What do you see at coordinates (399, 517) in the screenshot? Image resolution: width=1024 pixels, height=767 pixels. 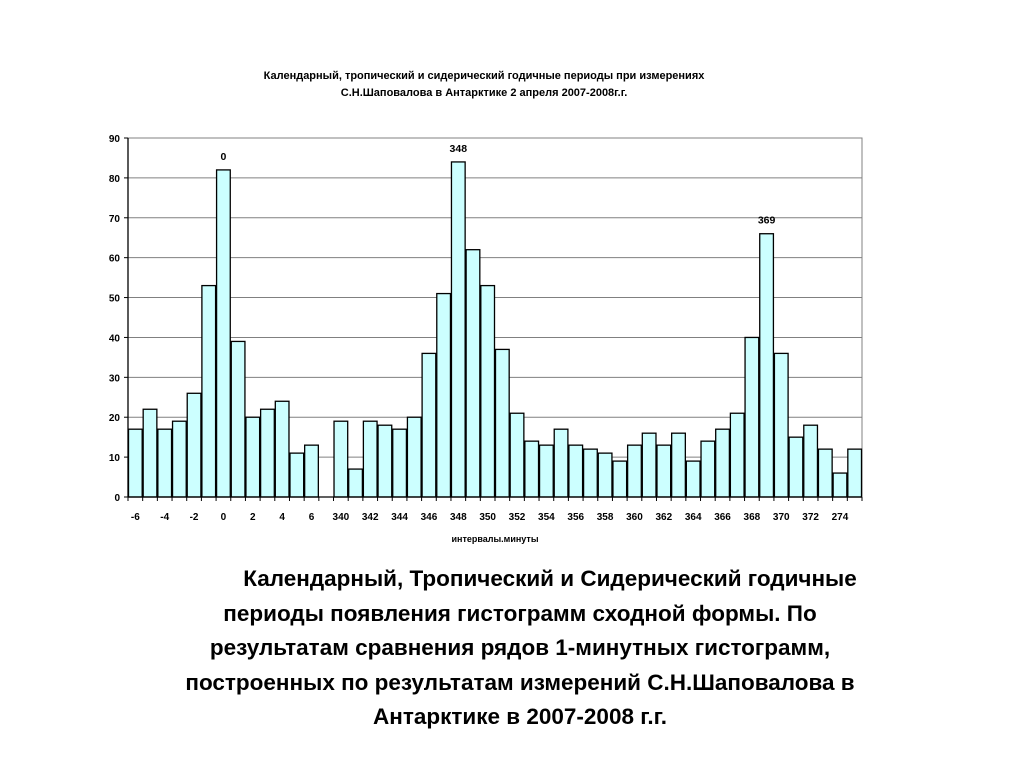 I see `x-tick-label: 344` at bounding box center [399, 517].